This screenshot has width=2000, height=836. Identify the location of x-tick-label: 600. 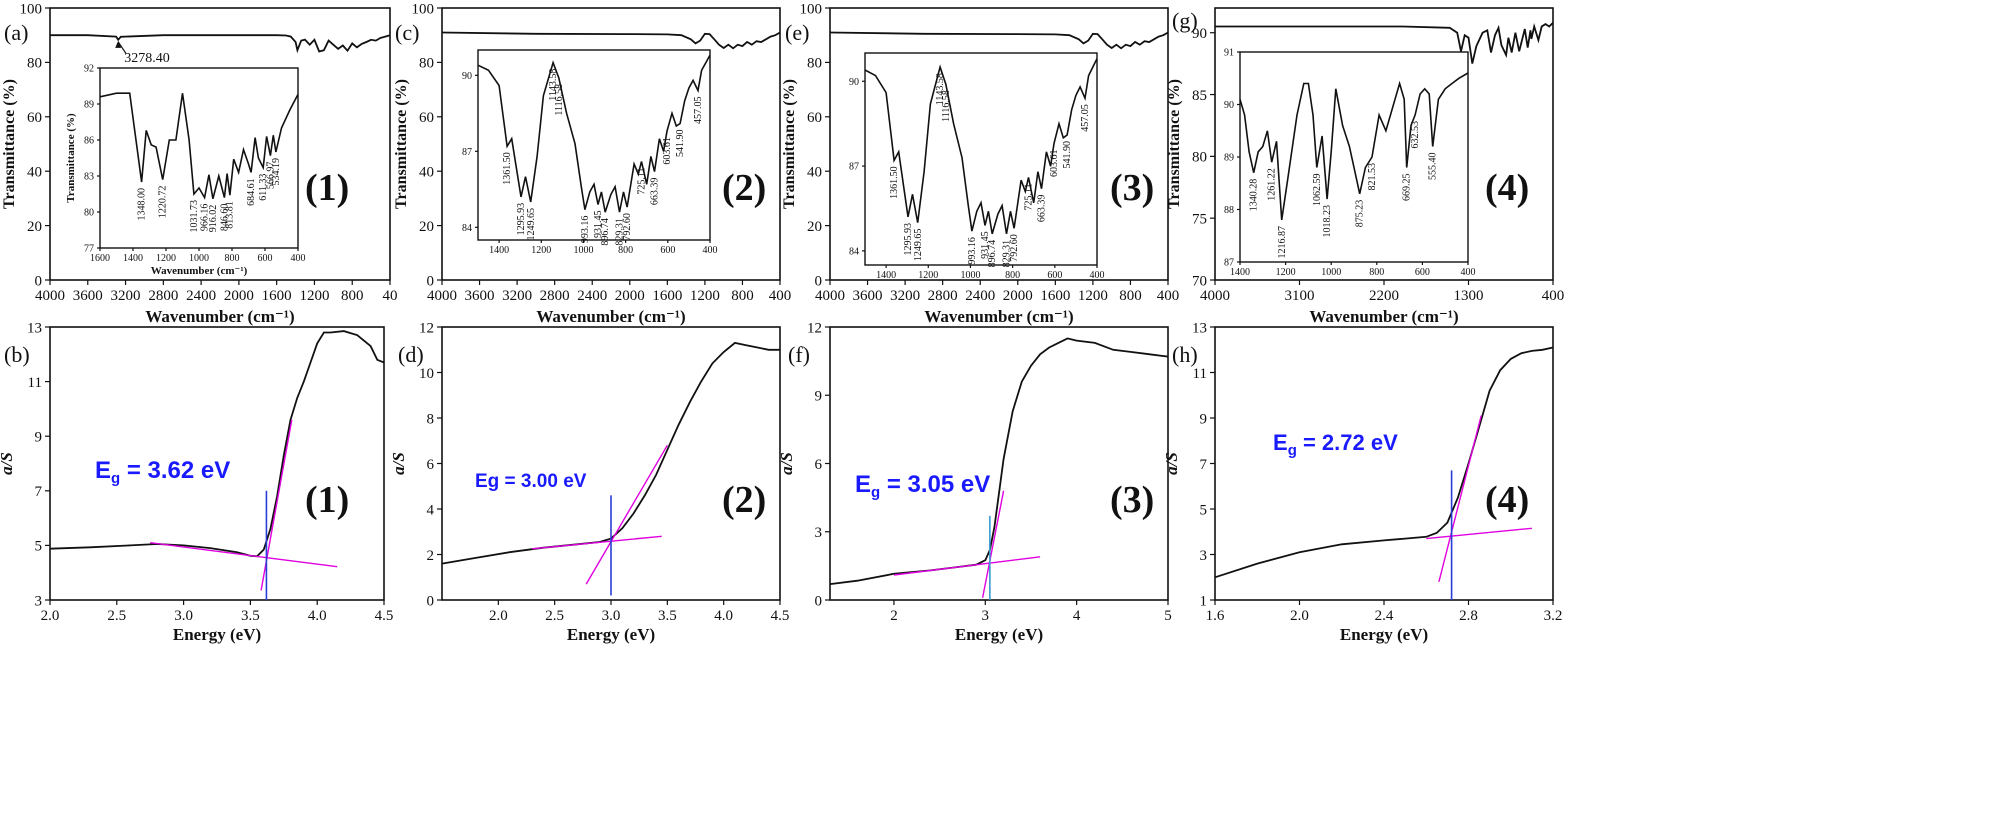
(265, 258).